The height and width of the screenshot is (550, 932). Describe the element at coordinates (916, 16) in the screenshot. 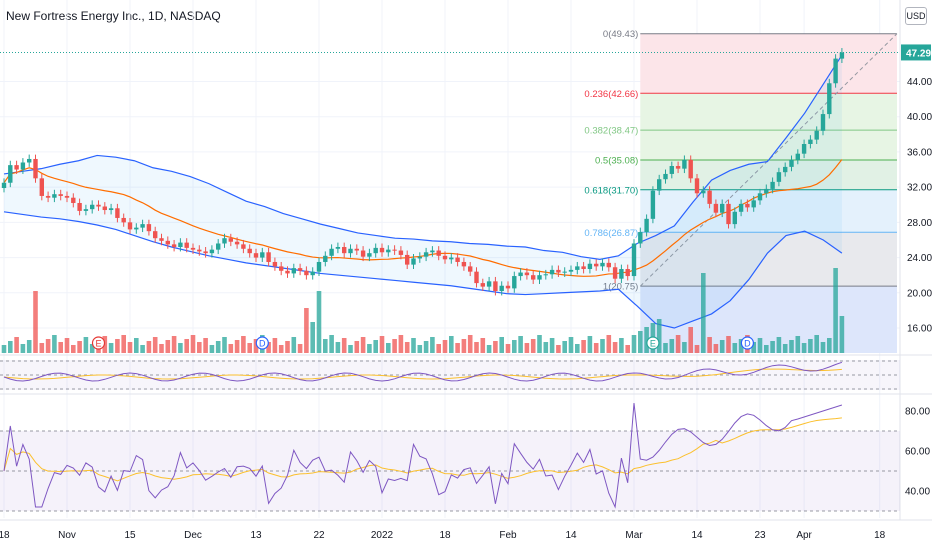

I see `currency-button: USD` at that location.